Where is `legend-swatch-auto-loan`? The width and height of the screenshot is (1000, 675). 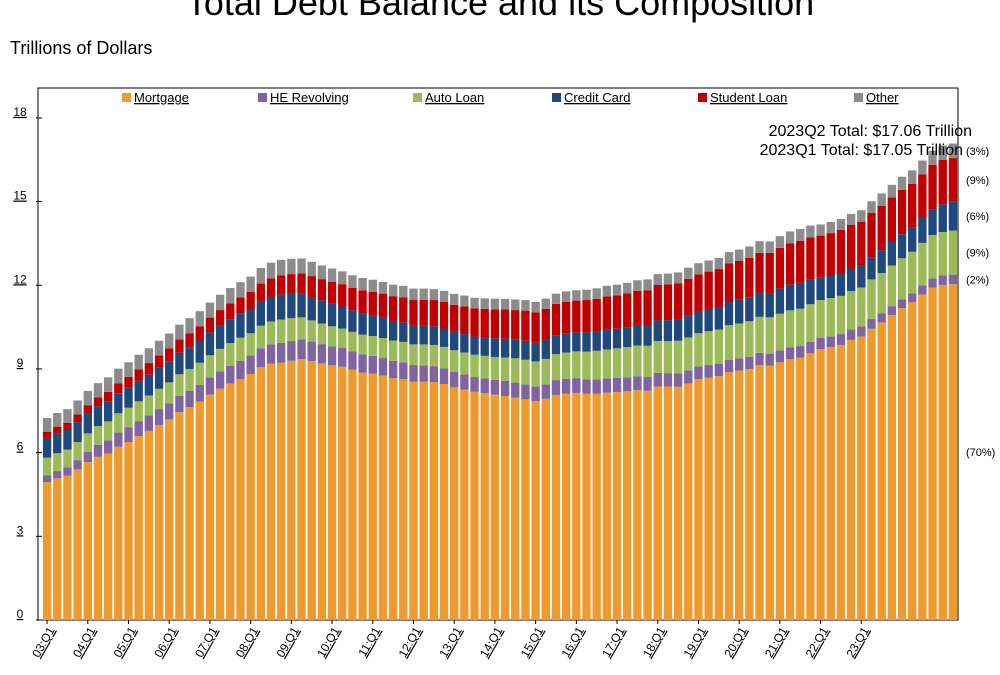
legend-swatch-auto-loan is located at coordinates (417, 97).